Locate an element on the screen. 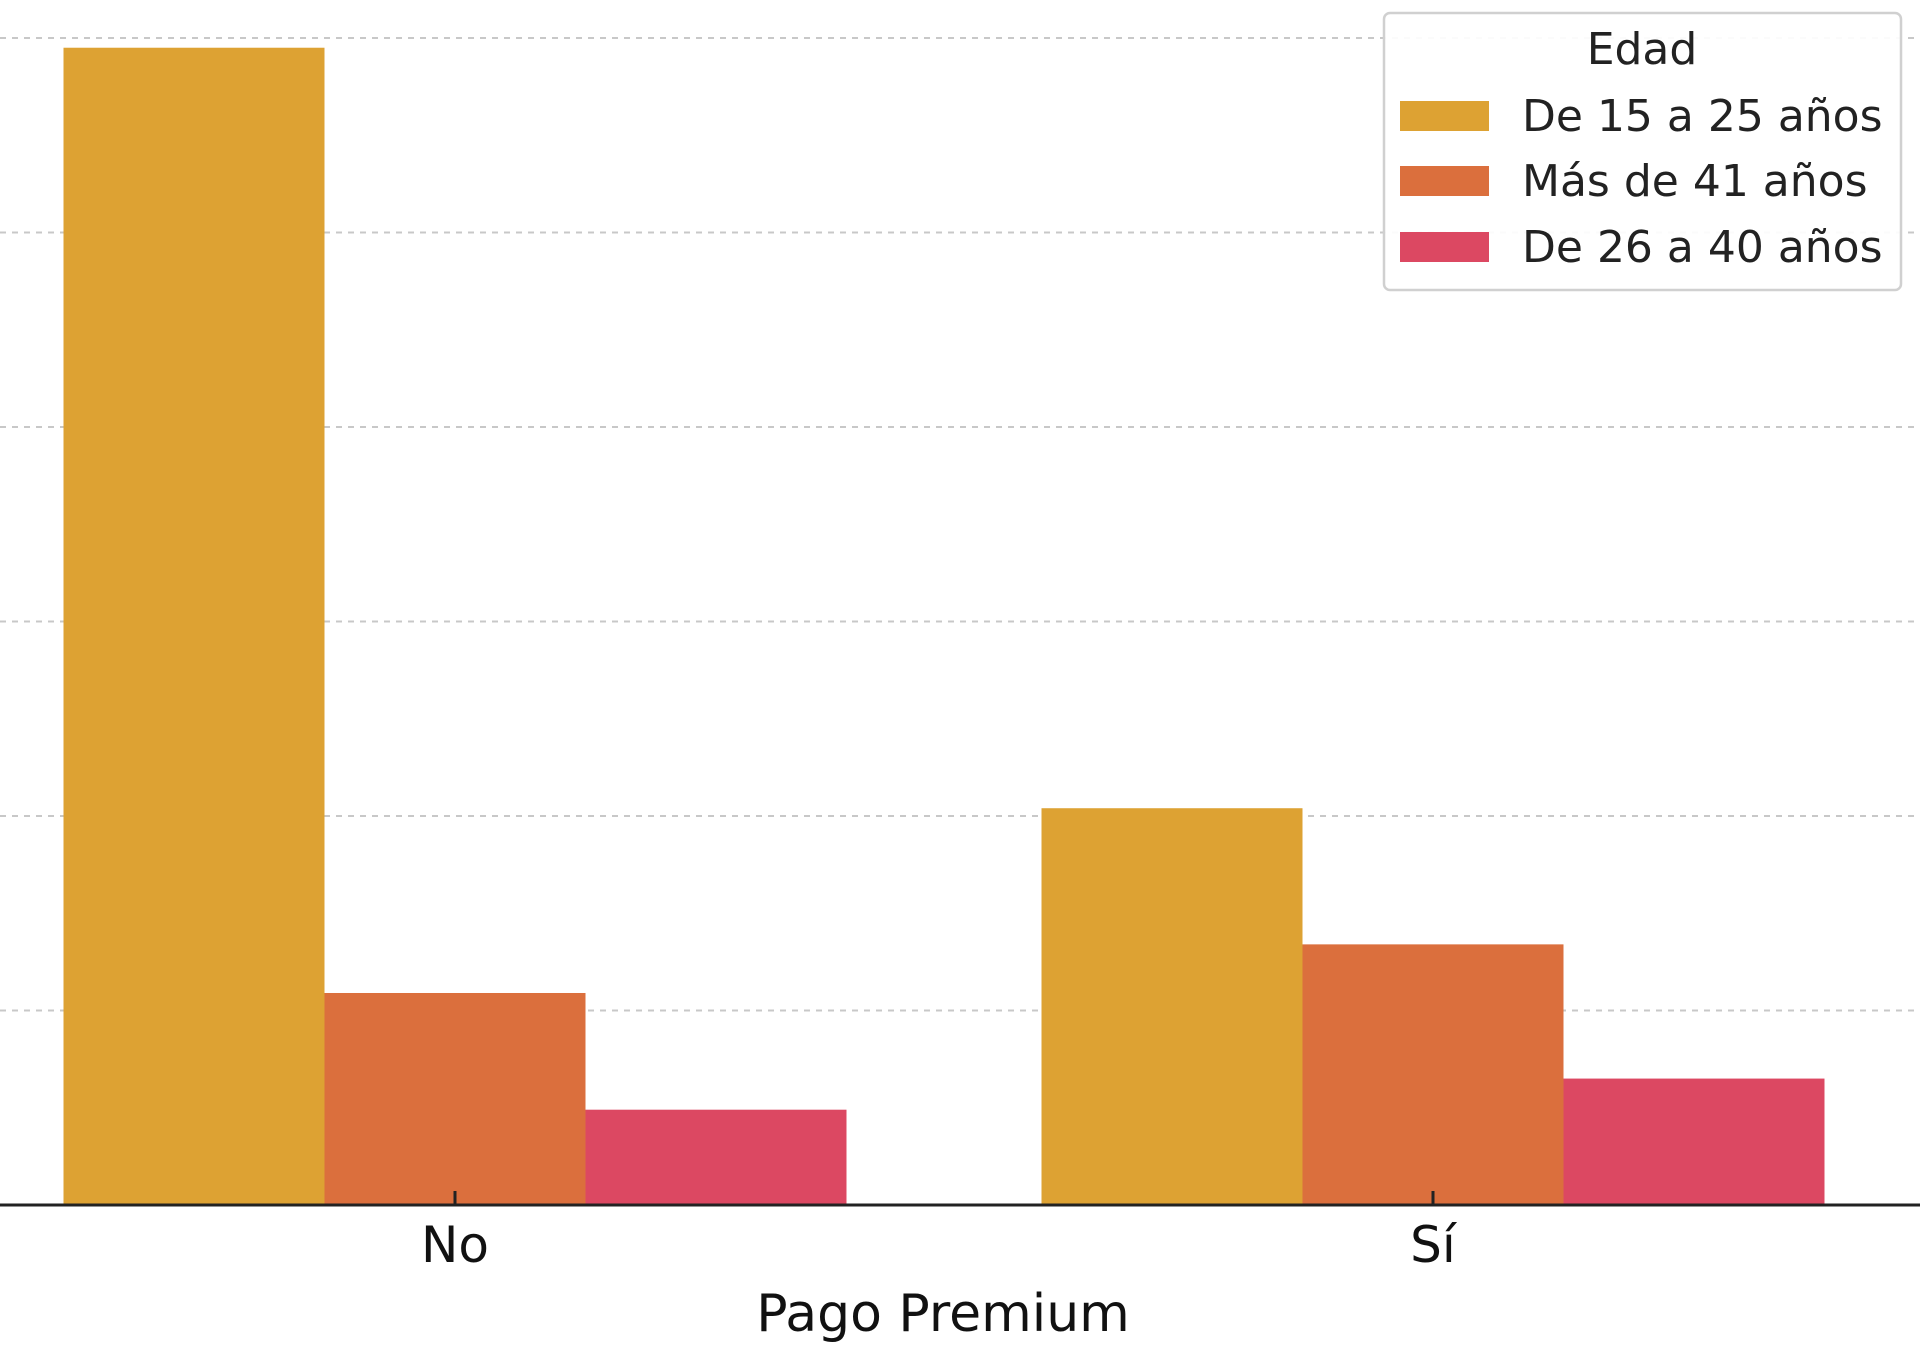 The width and height of the screenshot is (1920, 1349). legend-title: Edad is located at coordinates (1642, 49).